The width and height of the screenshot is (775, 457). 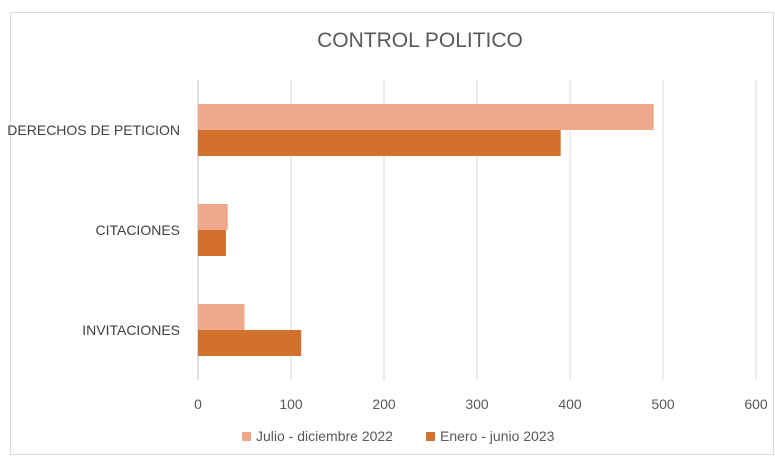 What do you see at coordinates (477, 404) in the screenshot?
I see `x-tick-label: 300` at bounding box center [477, 404].